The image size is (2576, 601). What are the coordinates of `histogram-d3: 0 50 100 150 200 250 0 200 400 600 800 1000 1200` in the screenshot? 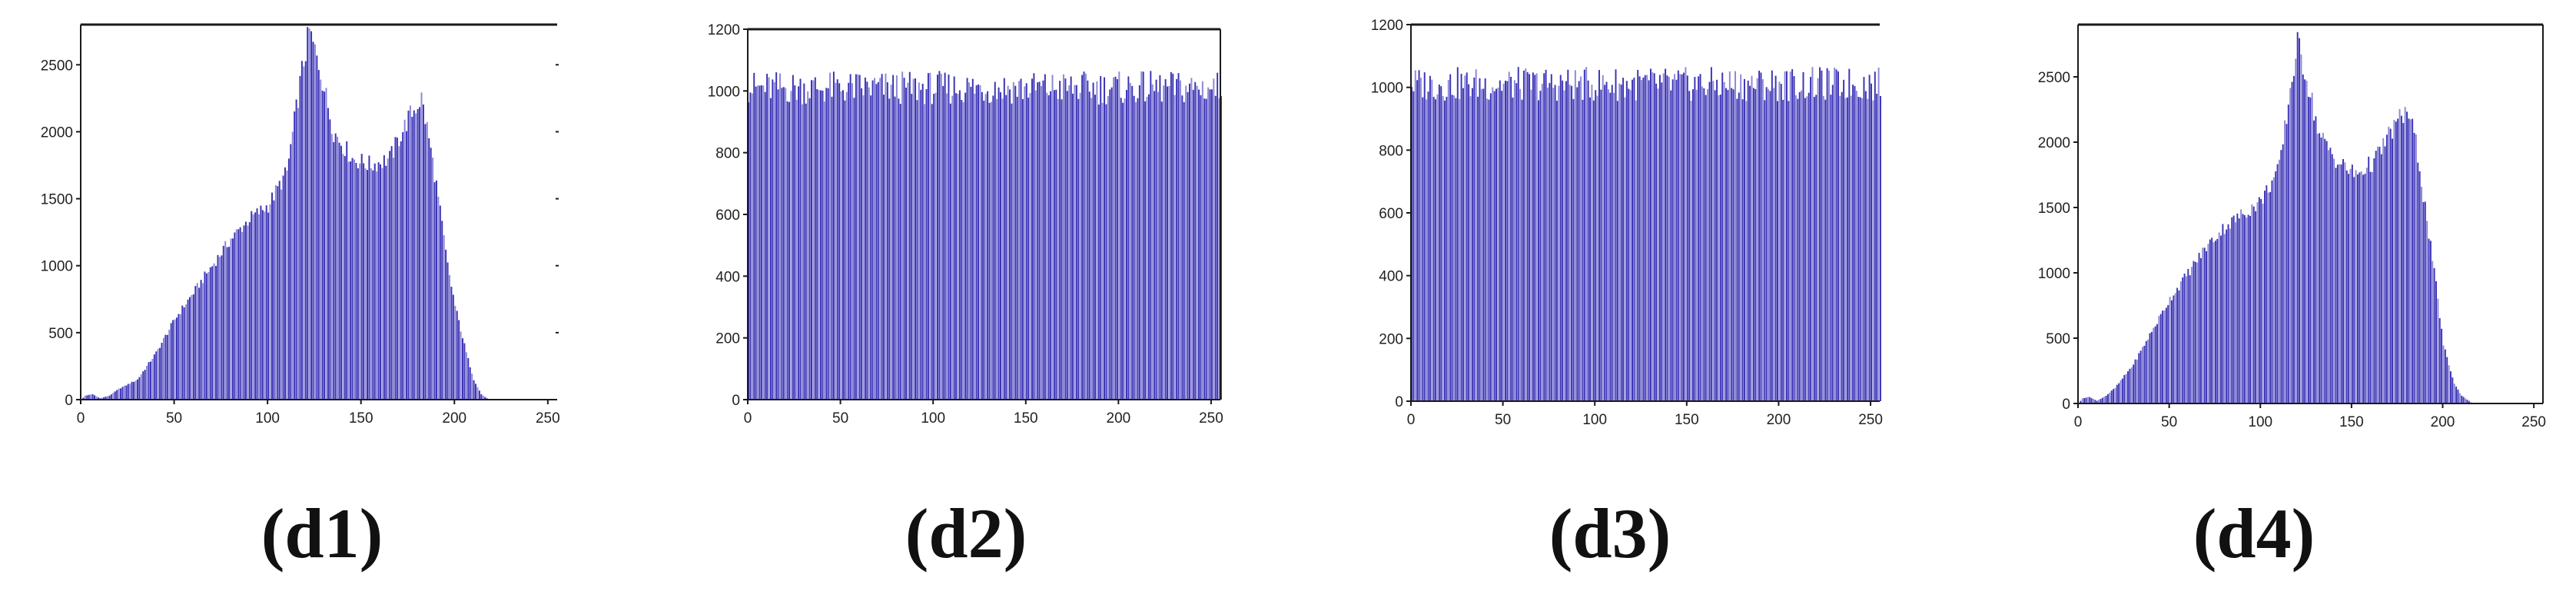 It's located at (1627, 223).